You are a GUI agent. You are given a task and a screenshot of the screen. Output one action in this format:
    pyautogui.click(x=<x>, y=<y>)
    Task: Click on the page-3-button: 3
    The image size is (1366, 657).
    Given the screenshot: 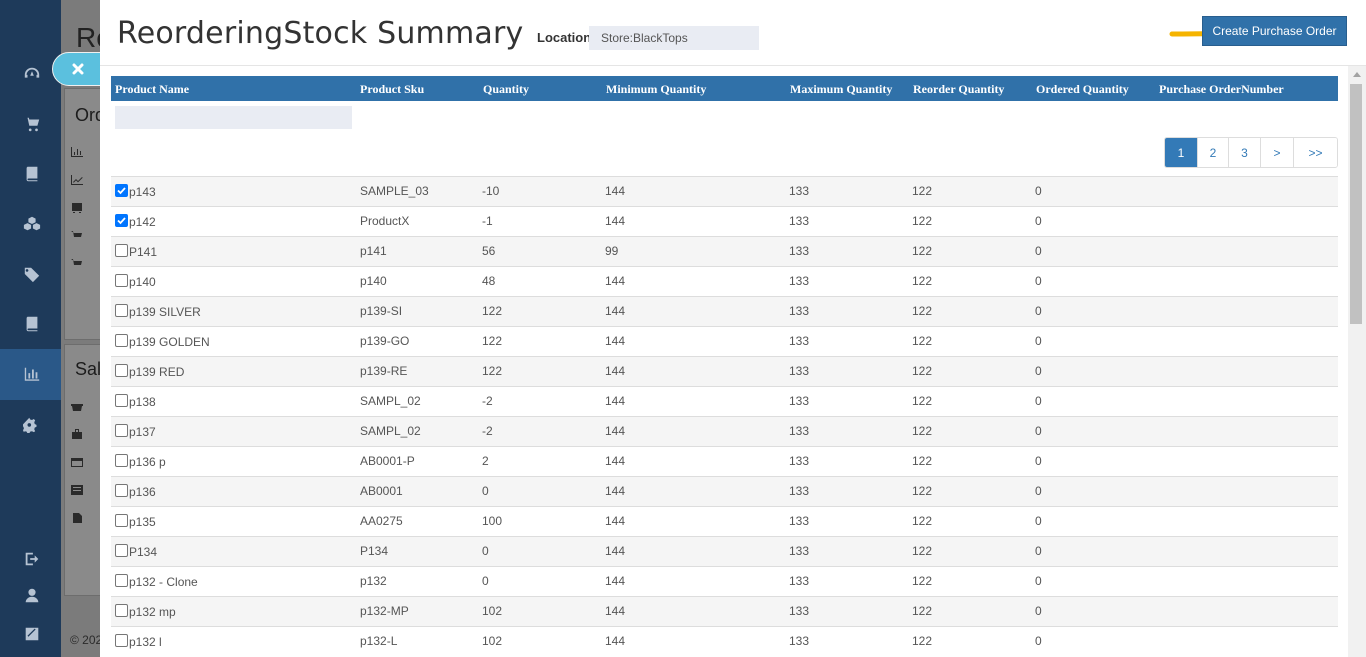 What is the action you would take?
    pyautogui.click(x=1244, y=152)
    